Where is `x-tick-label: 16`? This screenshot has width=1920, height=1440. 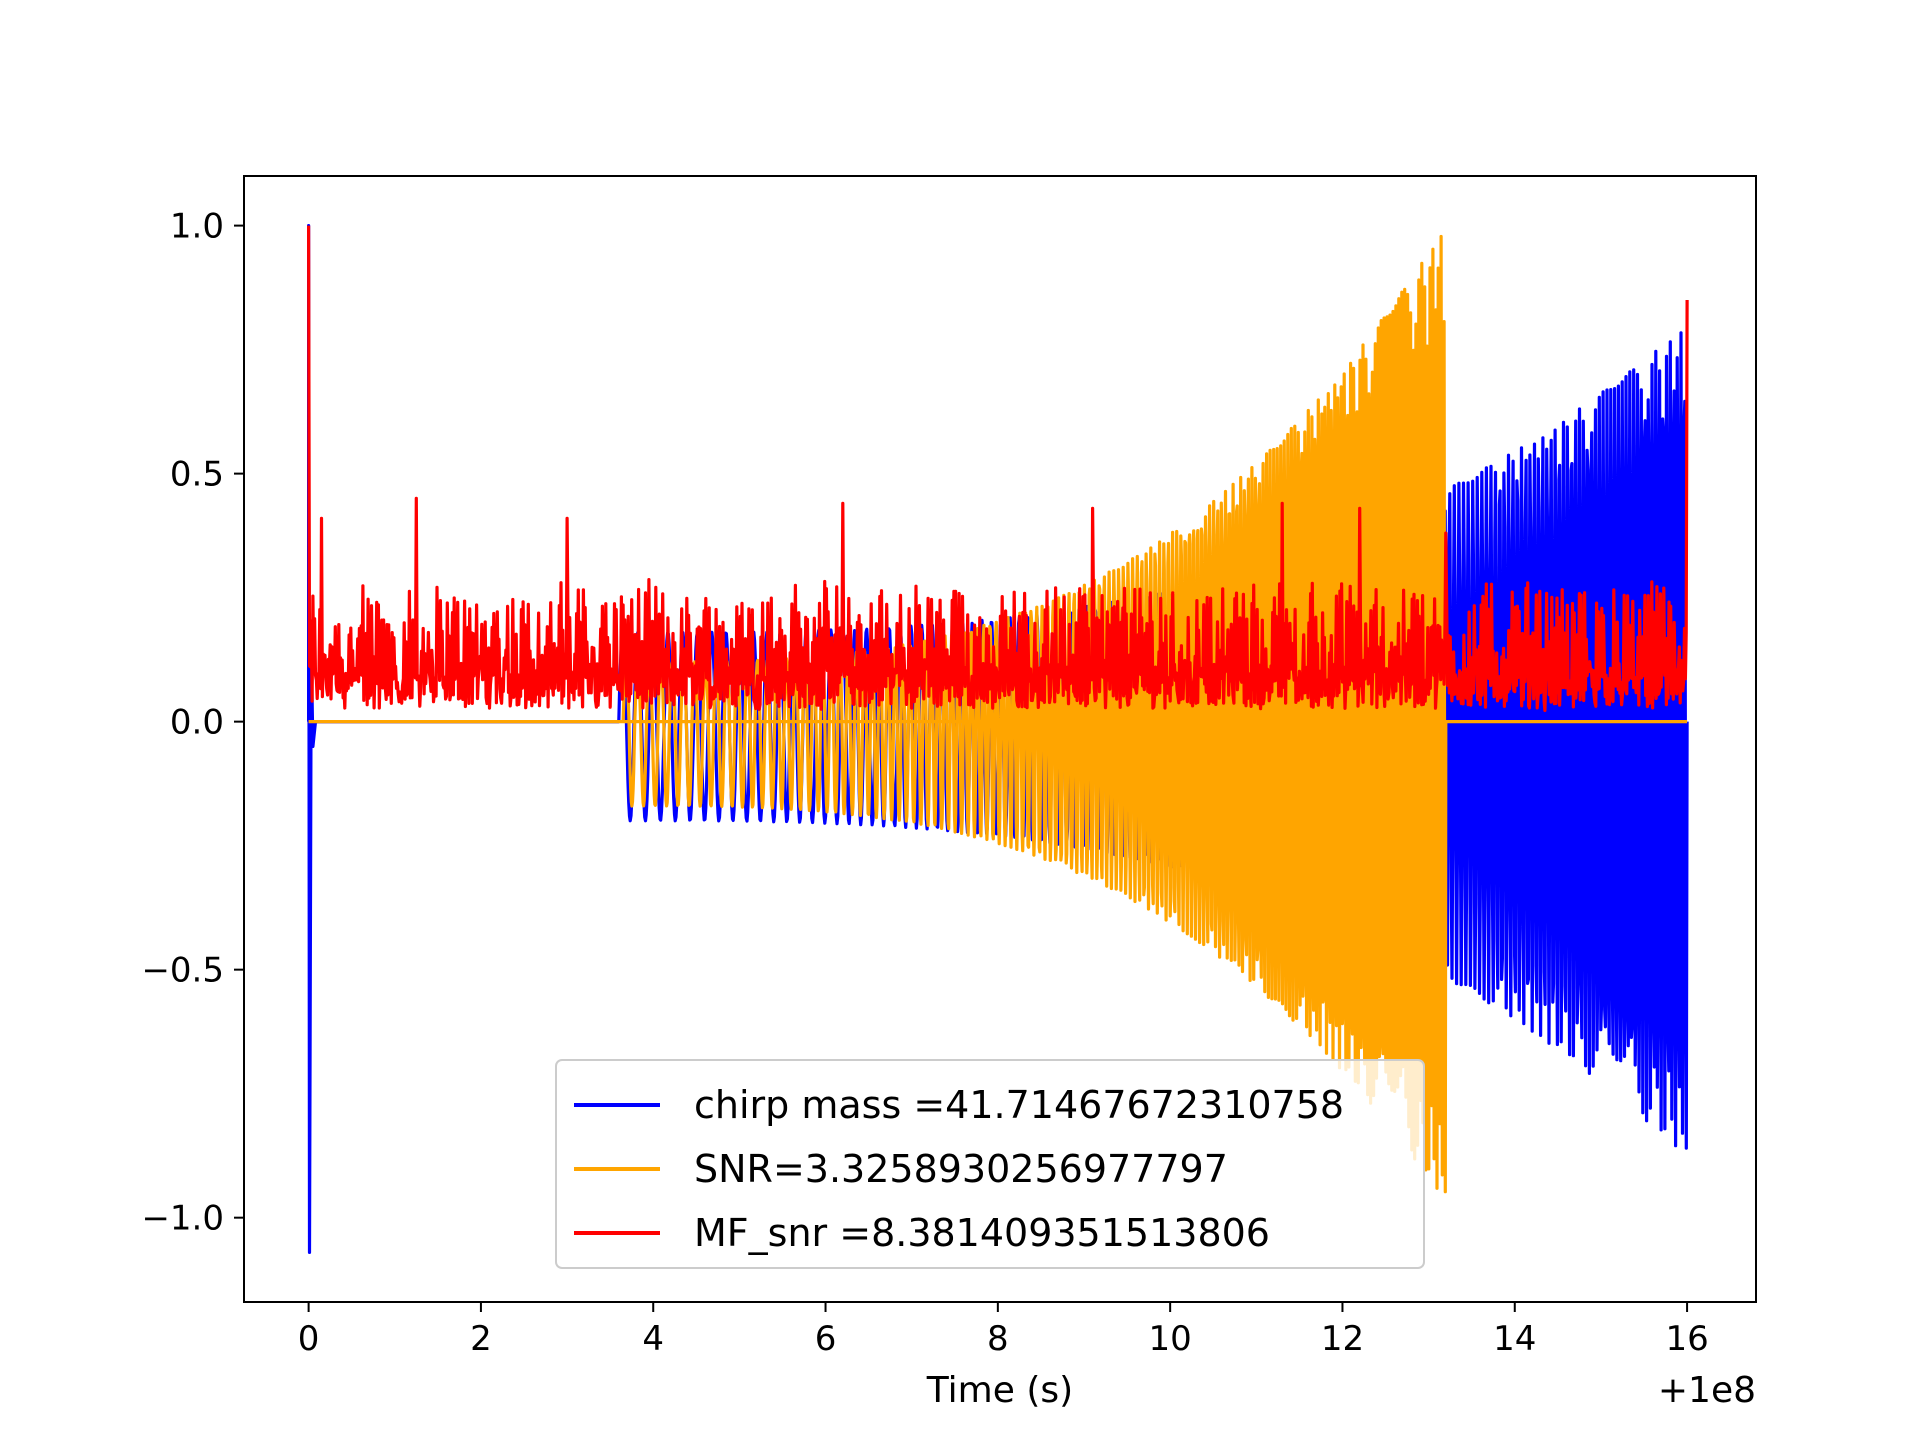
x-tick-label: 16 is located at coordinates (1686, 1339).